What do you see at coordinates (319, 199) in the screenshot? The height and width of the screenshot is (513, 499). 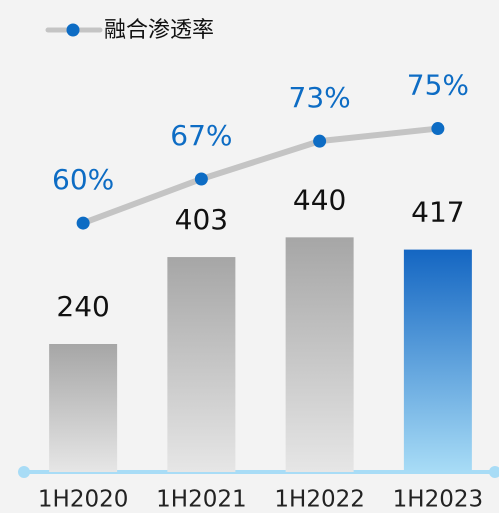 I see `bar-value-label: 440` at bounding box center [319, 199].